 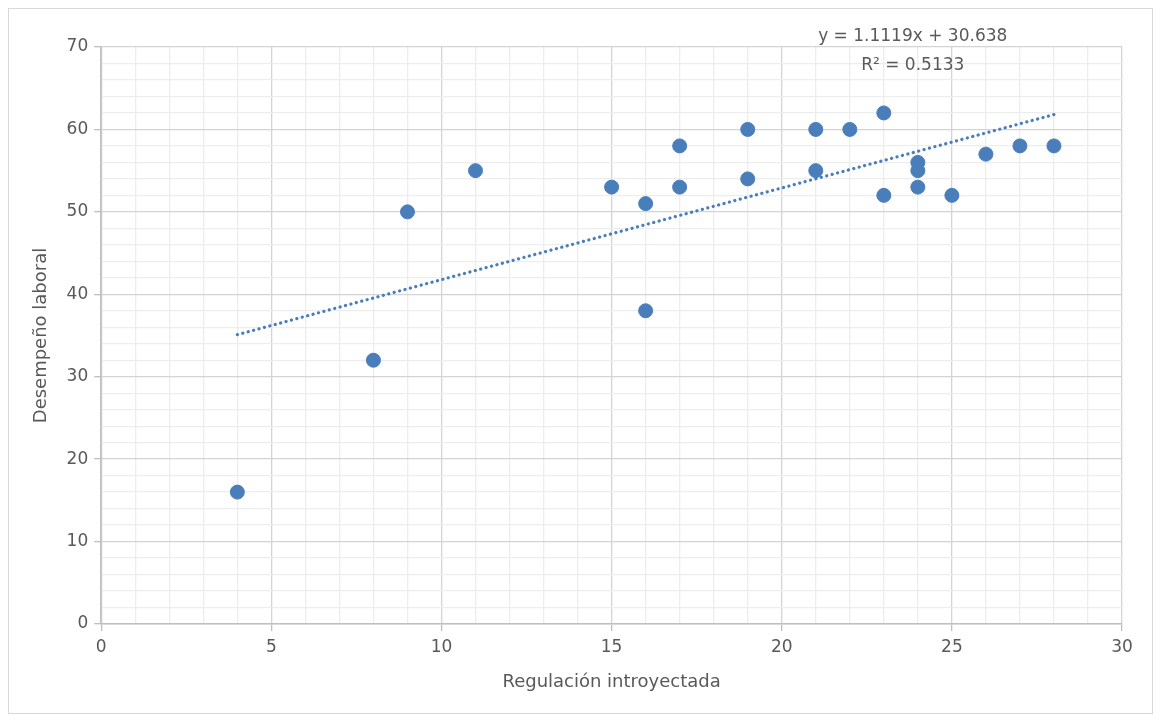 I want to click on y-axis-title: Desempeño laboral, so click(x=40, y=335).